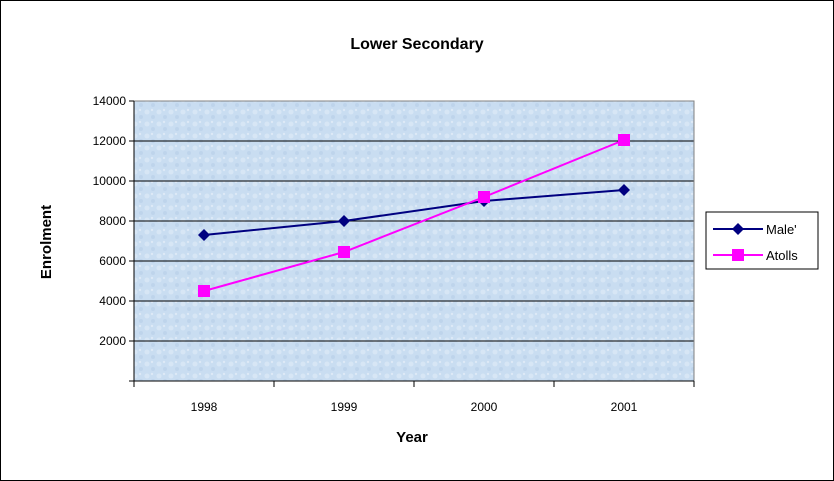 The width and height of the screenshot is (834, 481). Describe the element at coordinates (110, 141) in the screenshot. I see `y-tick-label: 12000` at that location.